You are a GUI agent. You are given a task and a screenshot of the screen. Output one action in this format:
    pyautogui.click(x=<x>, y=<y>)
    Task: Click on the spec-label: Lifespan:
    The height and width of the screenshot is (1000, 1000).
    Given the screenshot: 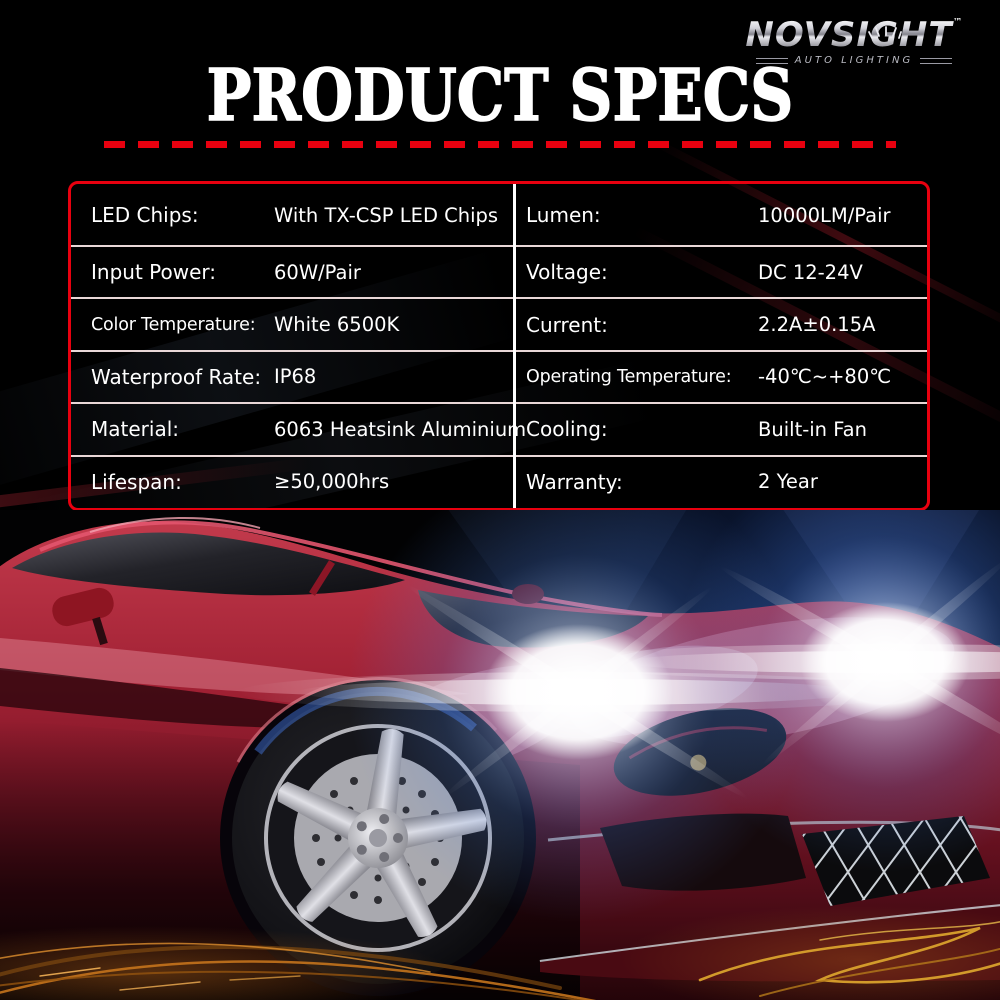 What is the action you would take?
    pyautogui.click(x=136, y=481)
    